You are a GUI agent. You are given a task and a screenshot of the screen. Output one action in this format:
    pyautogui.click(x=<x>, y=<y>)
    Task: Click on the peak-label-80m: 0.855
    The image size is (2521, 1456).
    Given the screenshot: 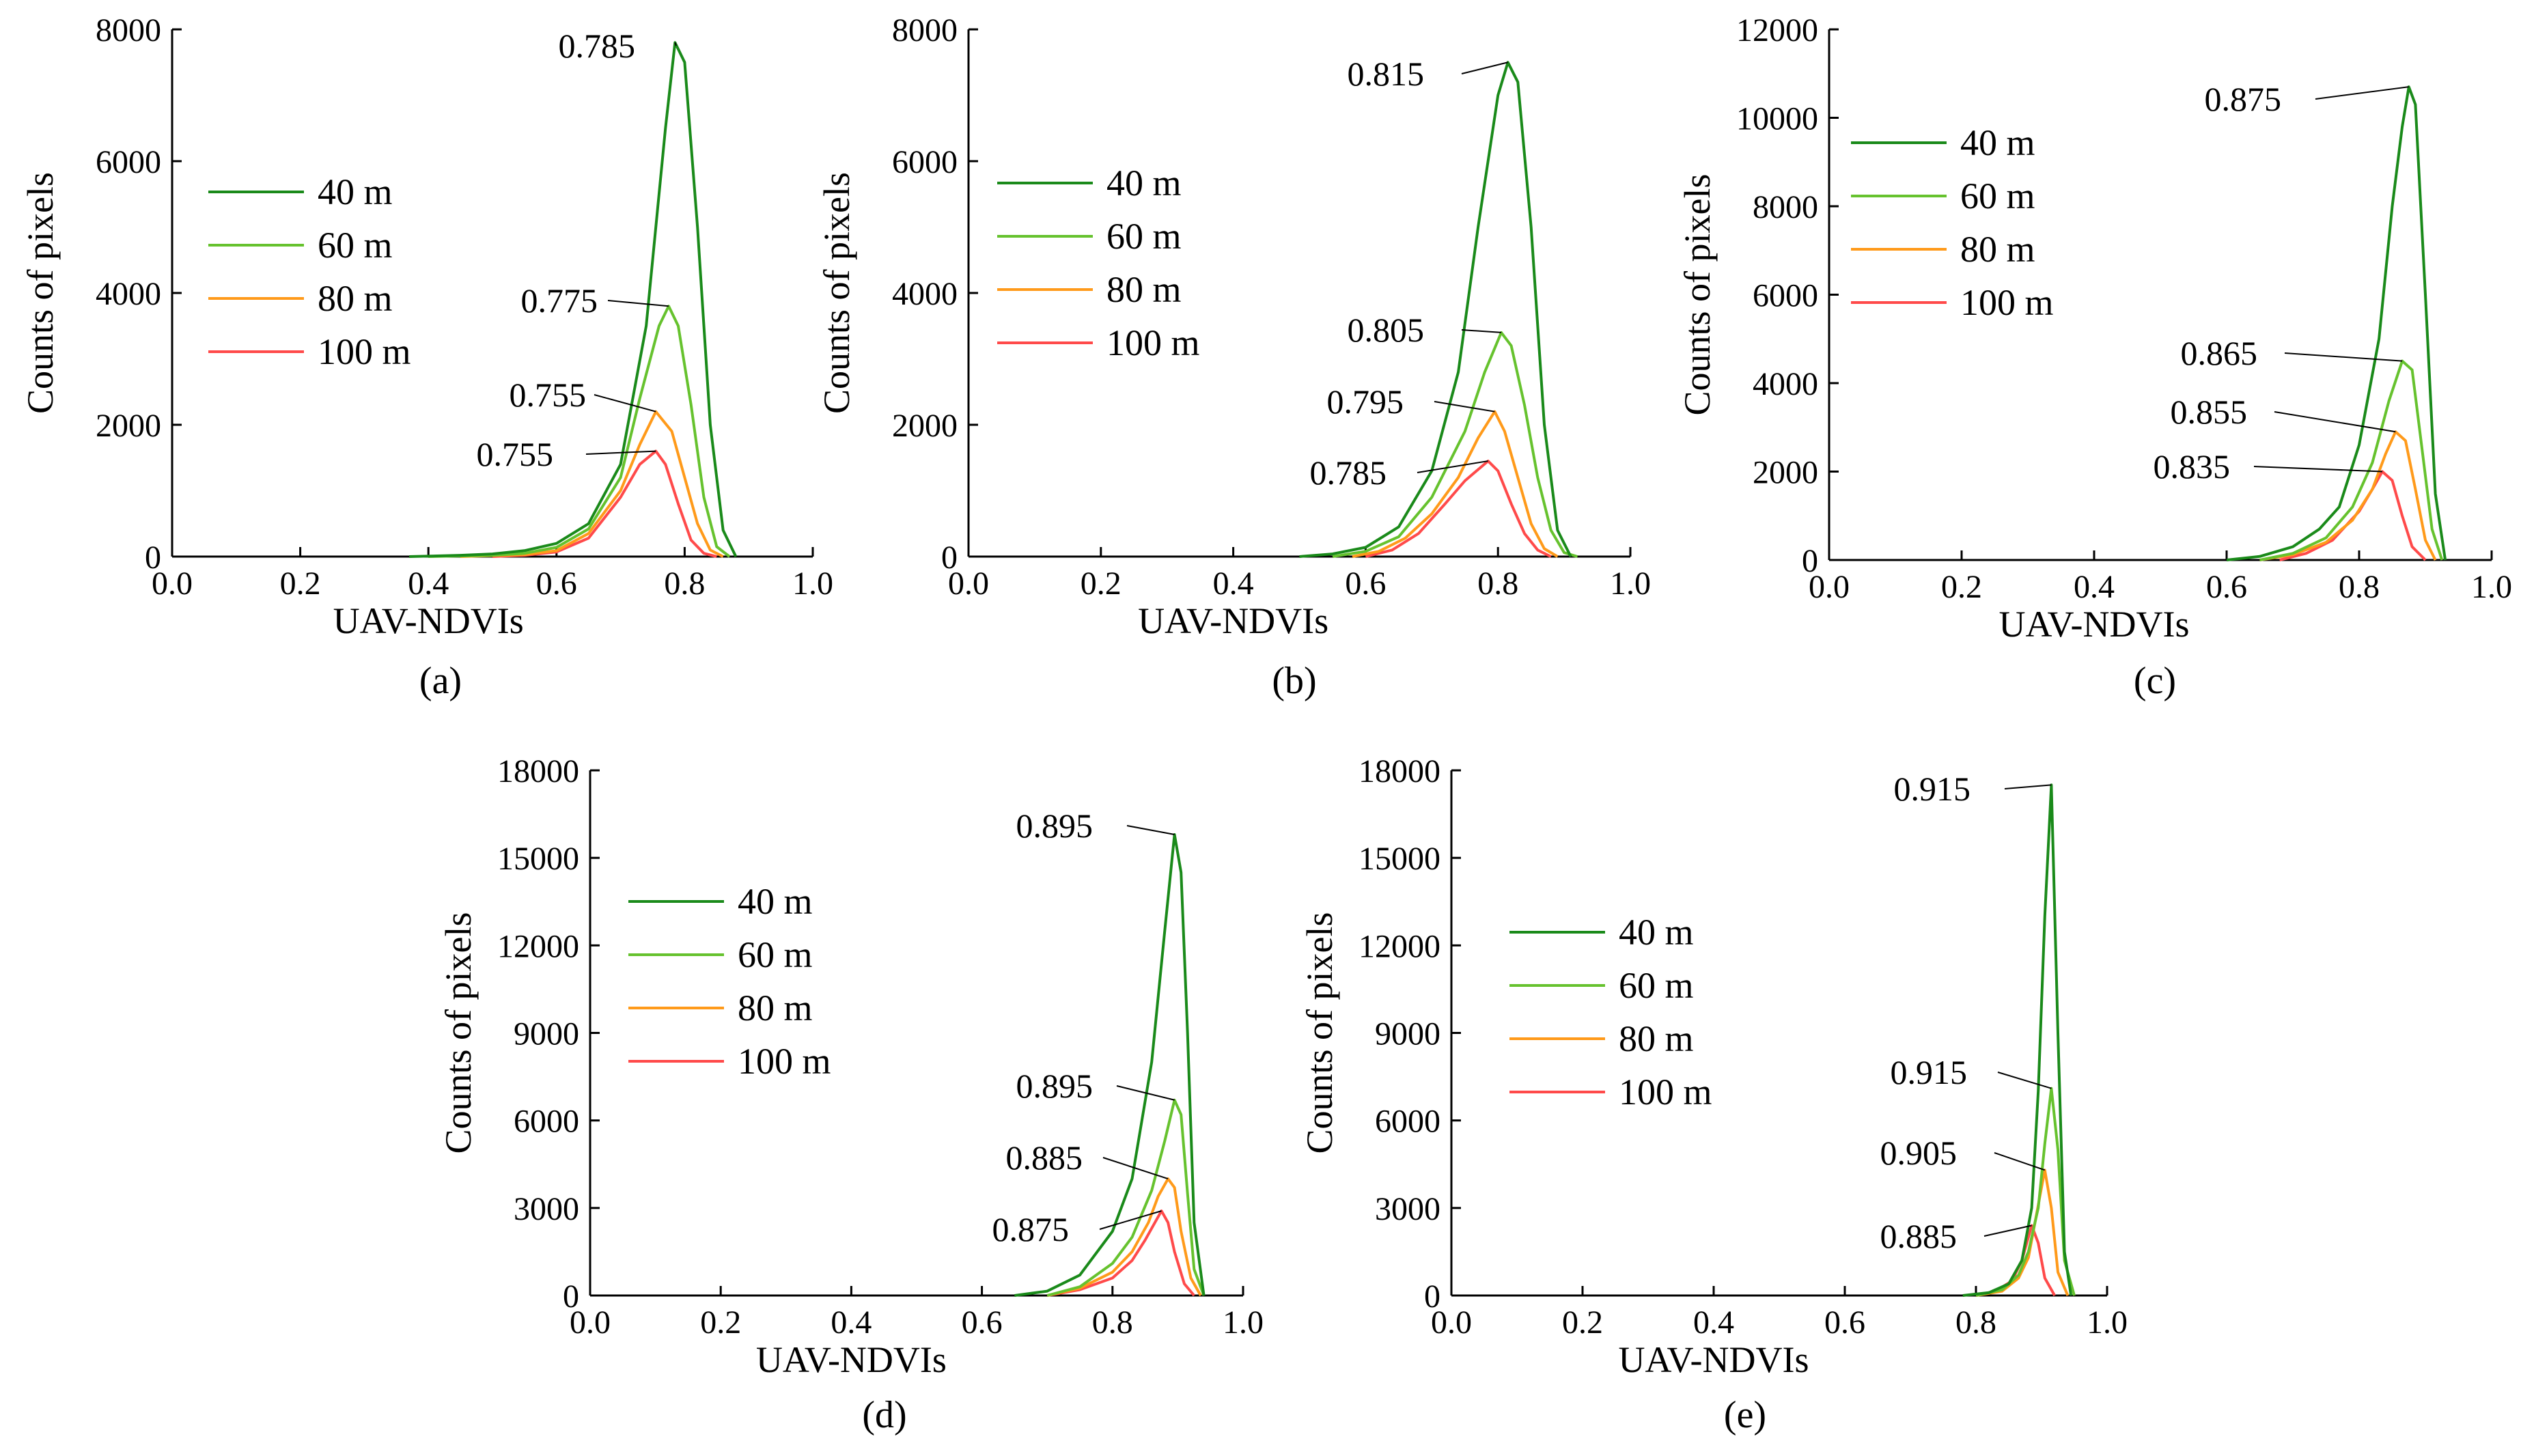 What is the action you would take?
    pyautogui.click(x=2209, y=412)
    